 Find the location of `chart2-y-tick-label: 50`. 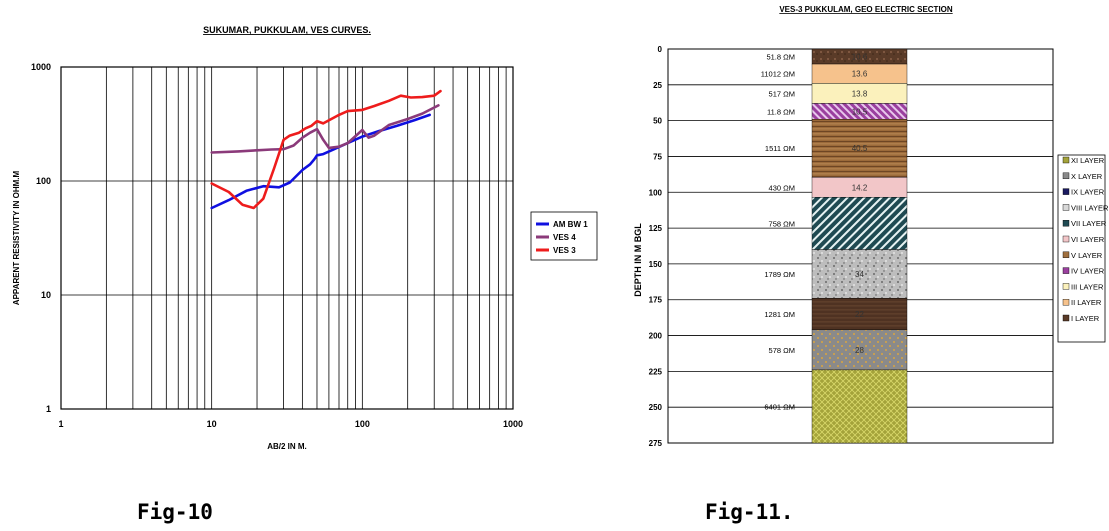

chart2-y-tick-label: 50 is located at coordinates (657, 121).